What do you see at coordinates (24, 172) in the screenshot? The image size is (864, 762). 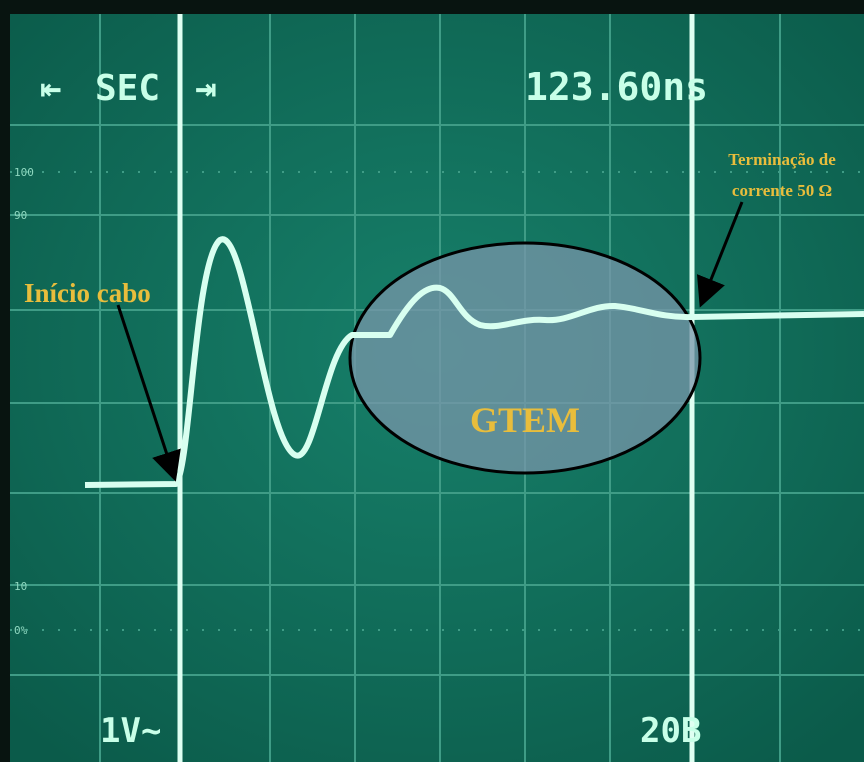 I see `scale-label: 100` at bounding box center [24, 172].